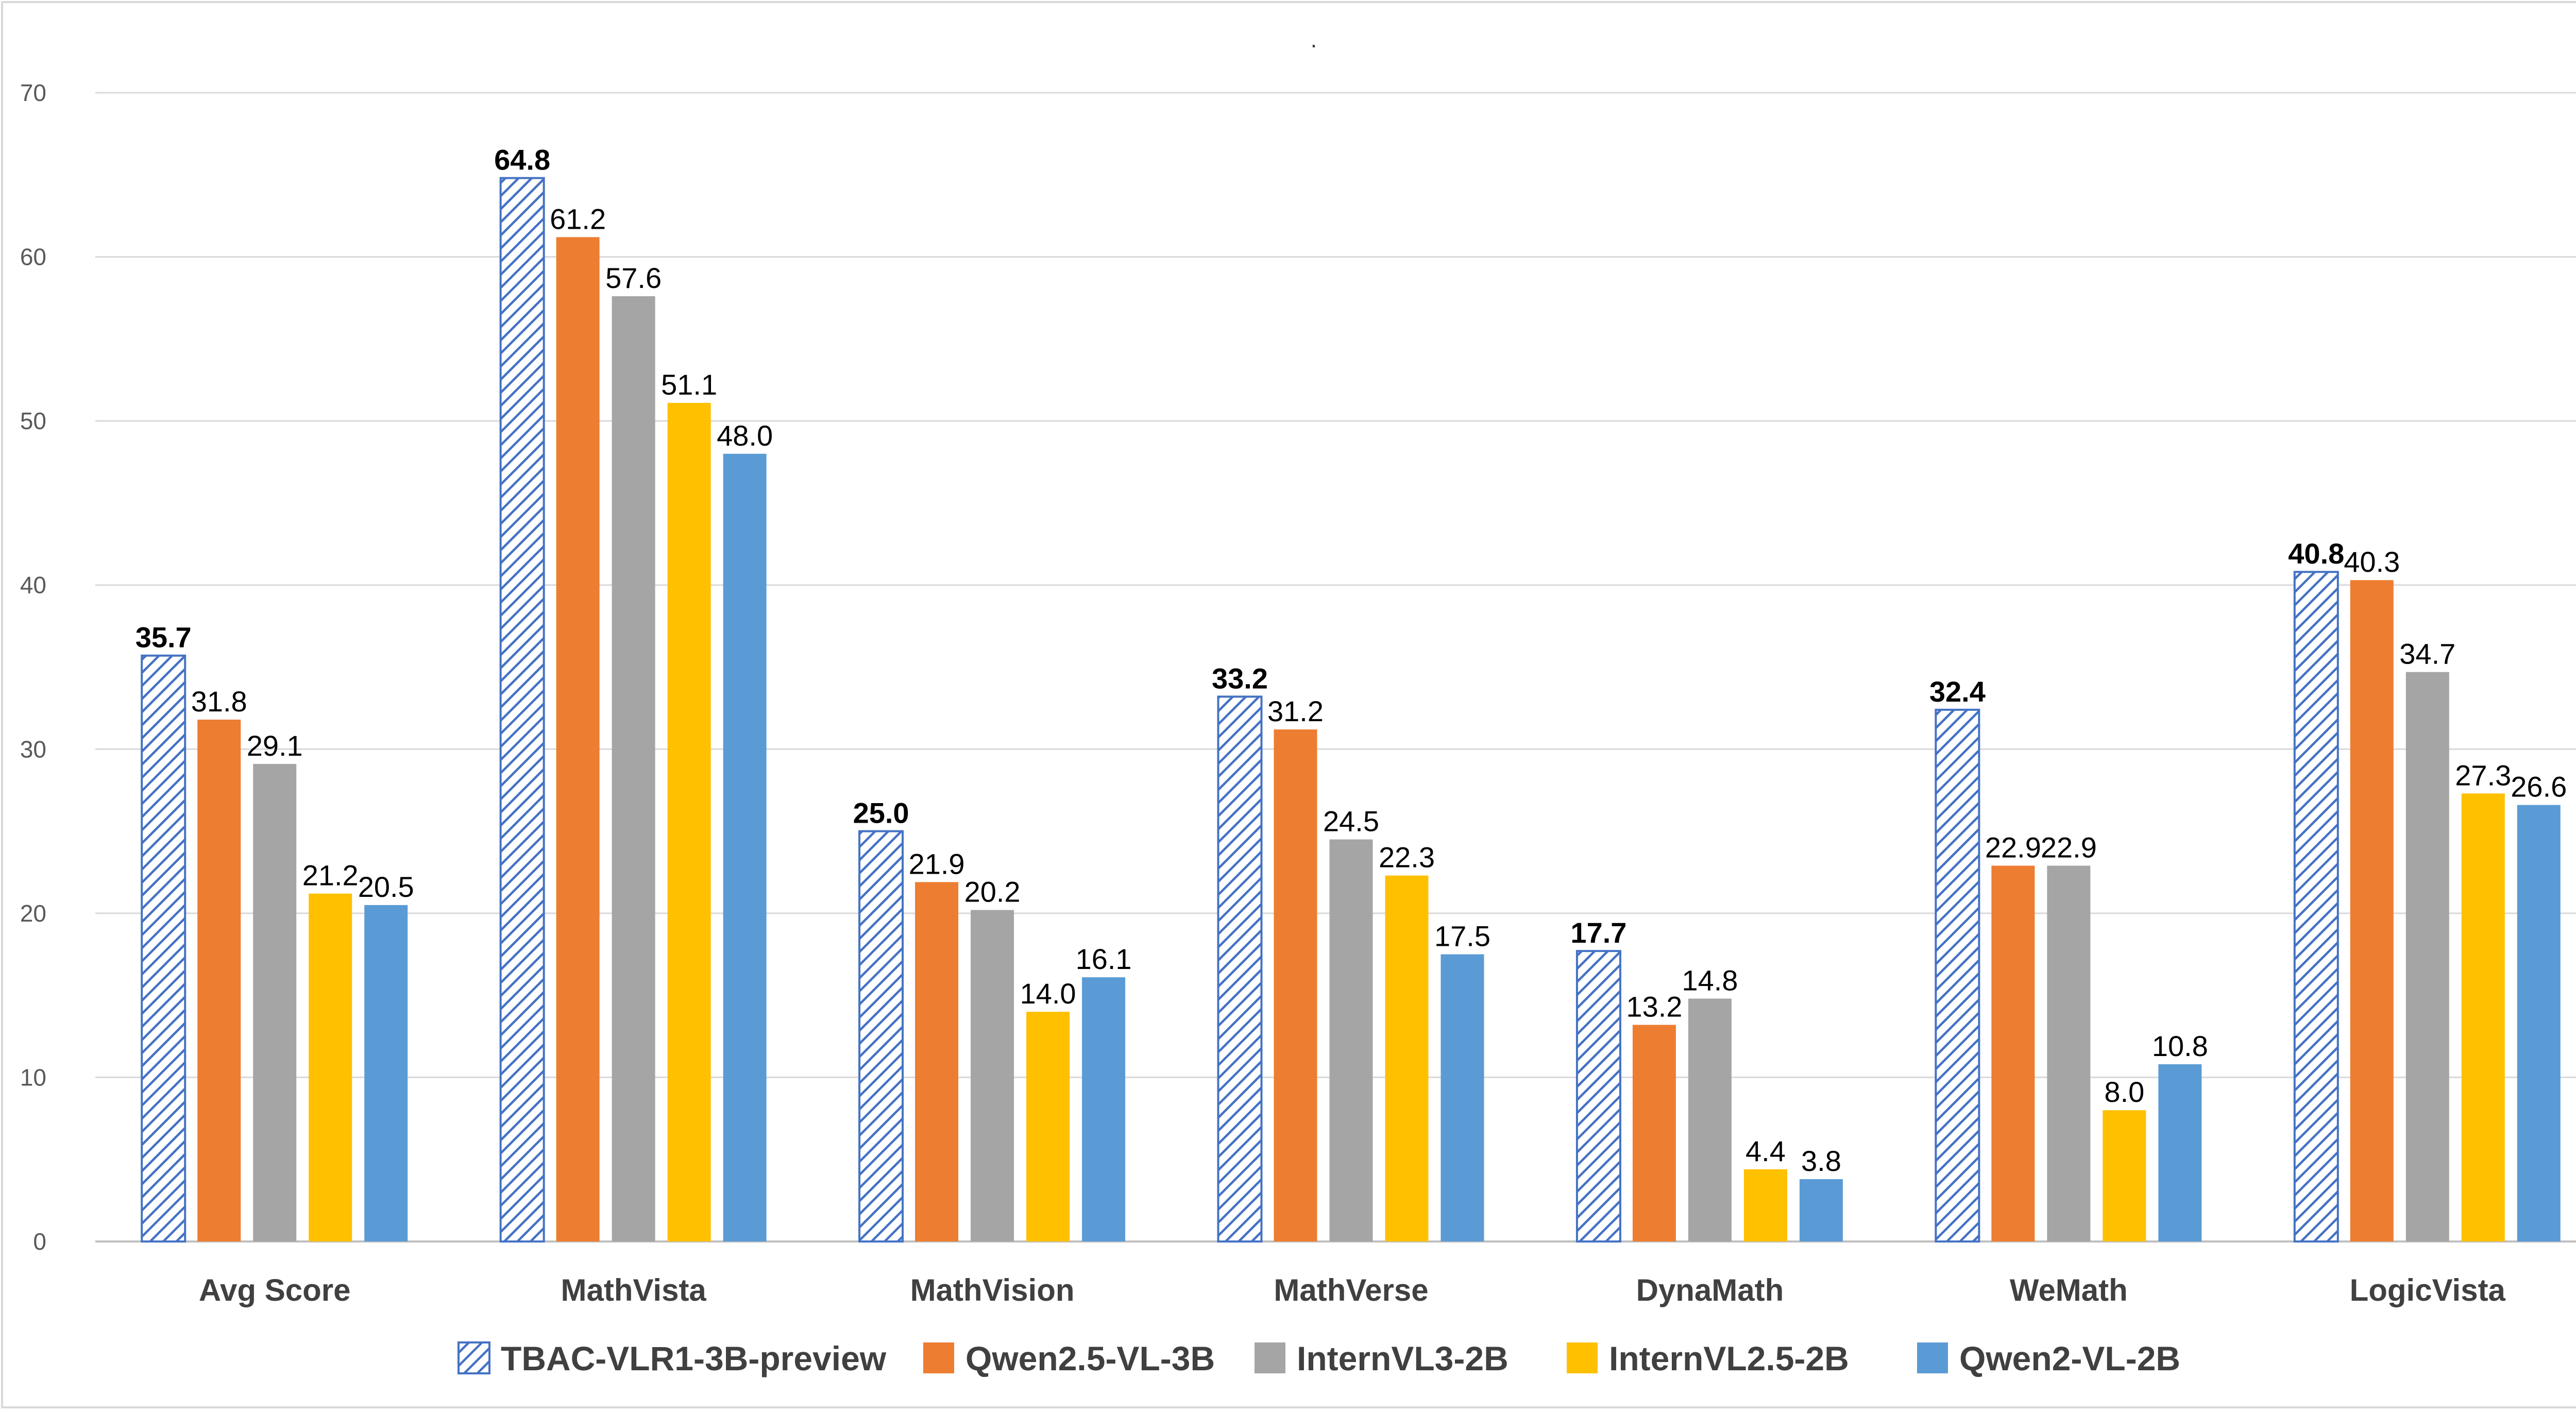  Describe the element at coordinates (633, 1290) in the screenshot. I see `category-label: MathVista` at that location.